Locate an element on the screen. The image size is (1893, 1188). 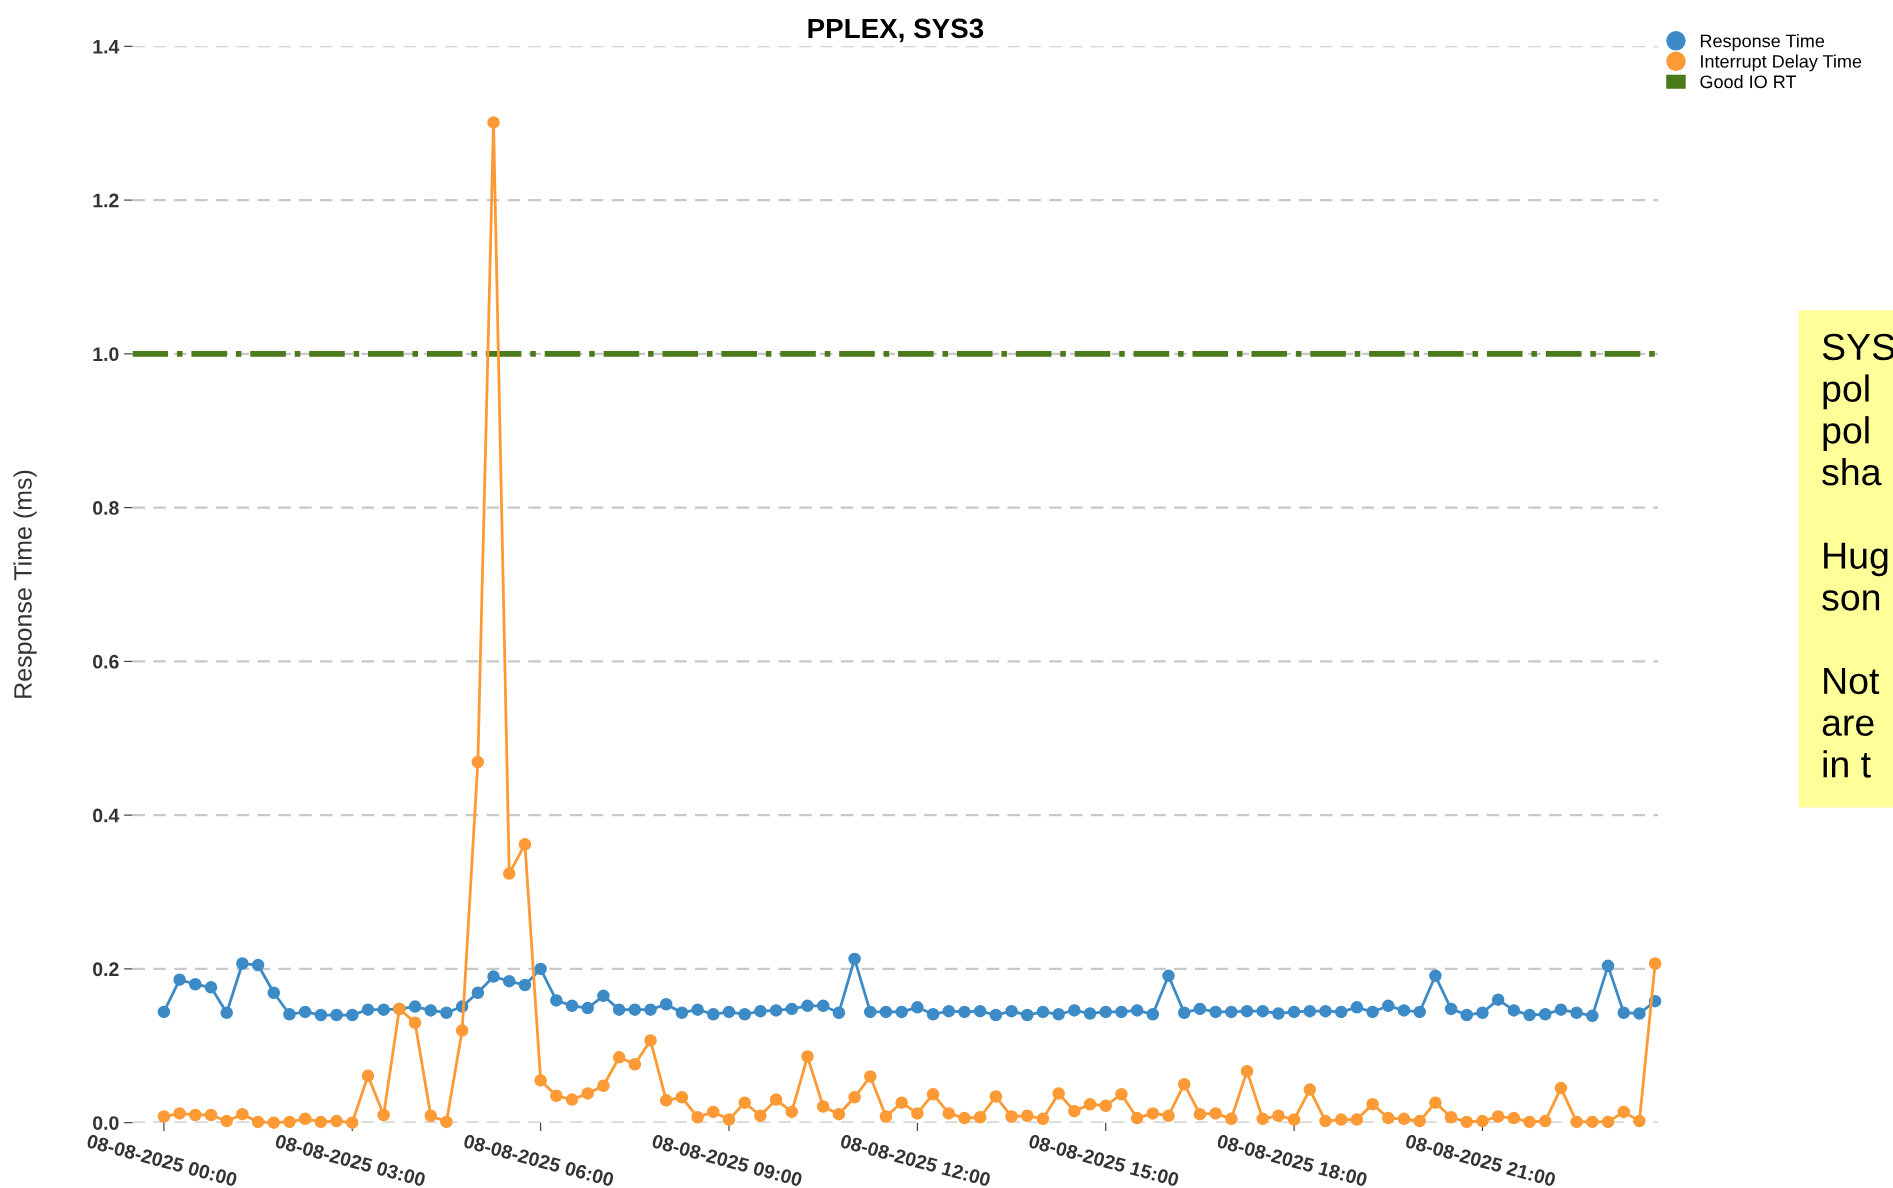
y-tick-label: 1.4 is located at coordinates (106, 47).